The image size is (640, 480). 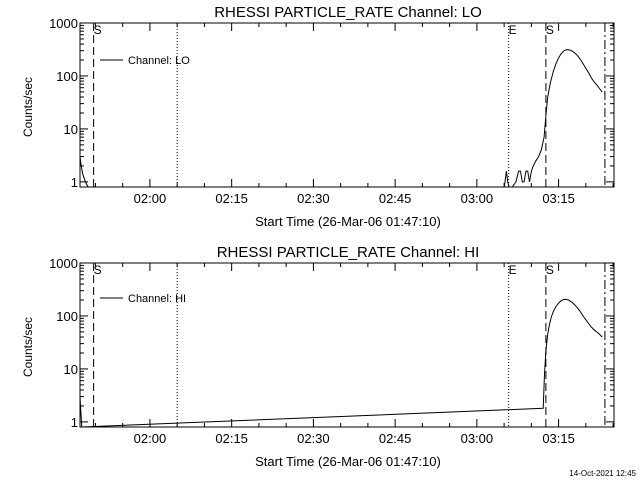 What do you see at coordinates (159, 61) in the screenshot?
I see `legend-label-lo: Channel: LO` at bounding box center [159, 61].